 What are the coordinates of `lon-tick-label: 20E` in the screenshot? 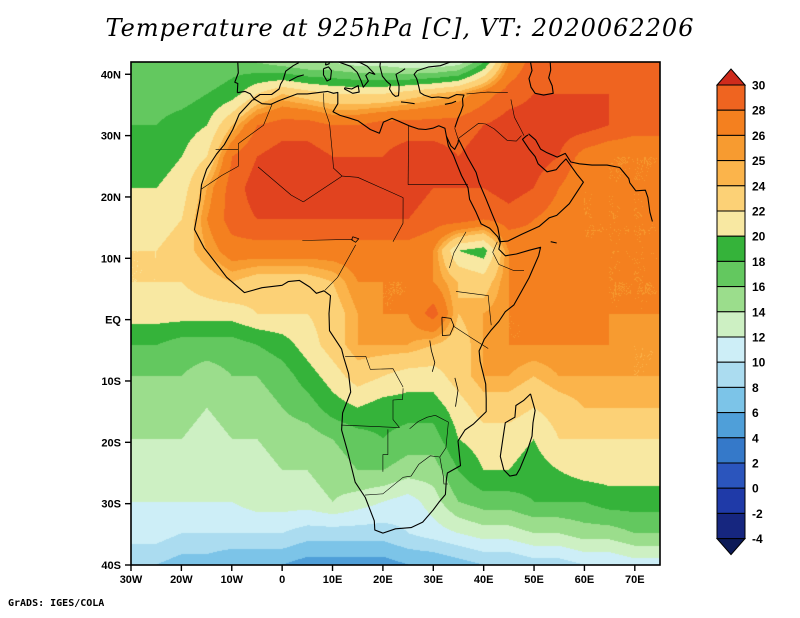 It's located at (383, 580).